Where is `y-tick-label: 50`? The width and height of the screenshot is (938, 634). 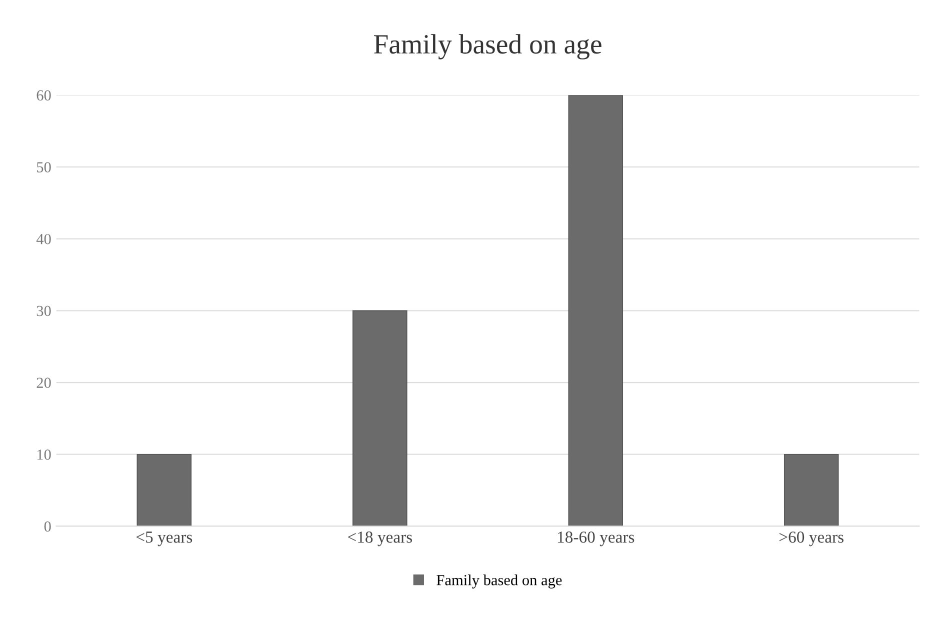 y-tick-label: 50 is located at coordinates (44, 167).